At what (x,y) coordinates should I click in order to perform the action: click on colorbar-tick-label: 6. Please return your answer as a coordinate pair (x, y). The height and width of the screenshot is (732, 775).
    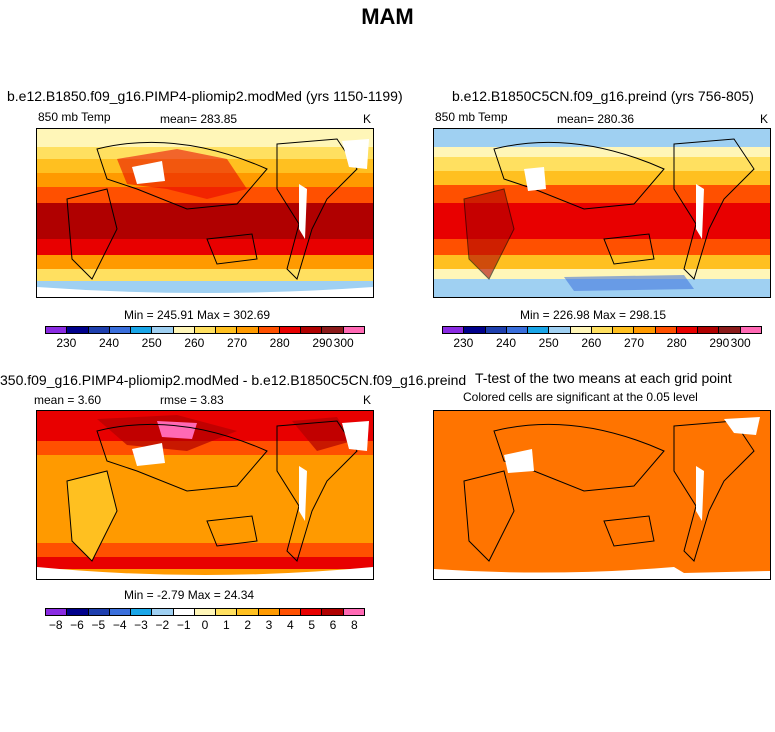
    Looking at the image, I should click on (333, 625).